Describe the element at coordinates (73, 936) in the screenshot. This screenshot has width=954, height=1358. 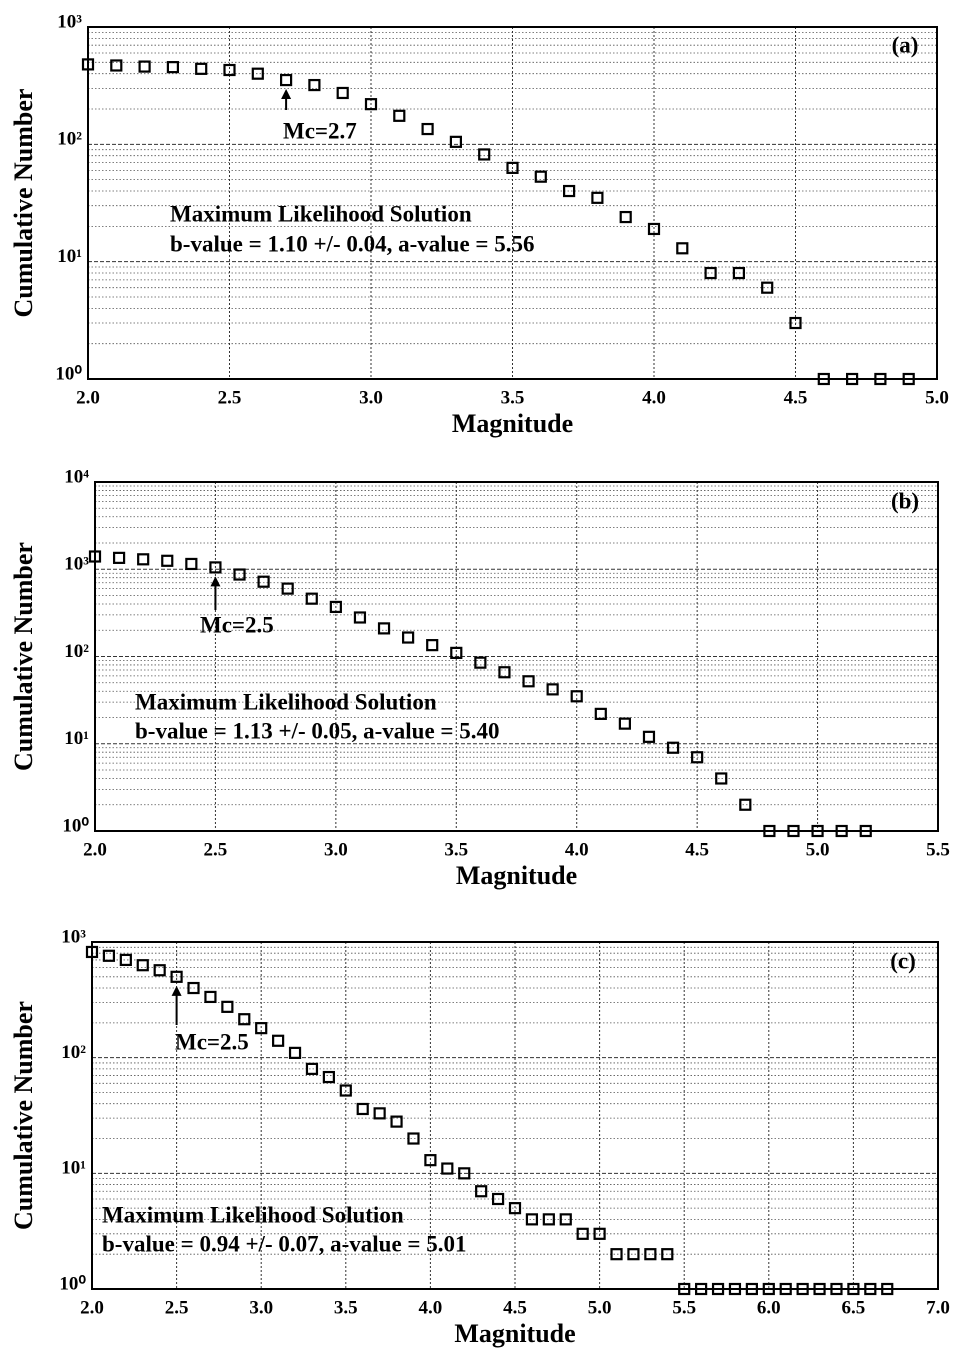
I see `y-tick-label: 10³` at that location.